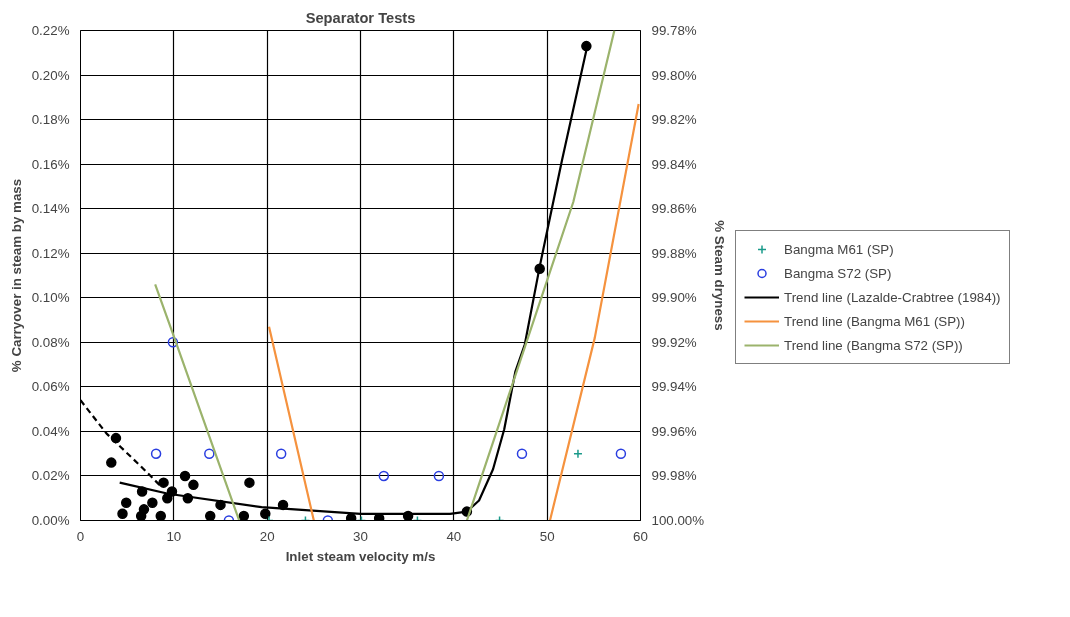  Describe the element at coordinates (674, 298) in the screenshot. I see `y2-tick-label: 99.90%` at that location.